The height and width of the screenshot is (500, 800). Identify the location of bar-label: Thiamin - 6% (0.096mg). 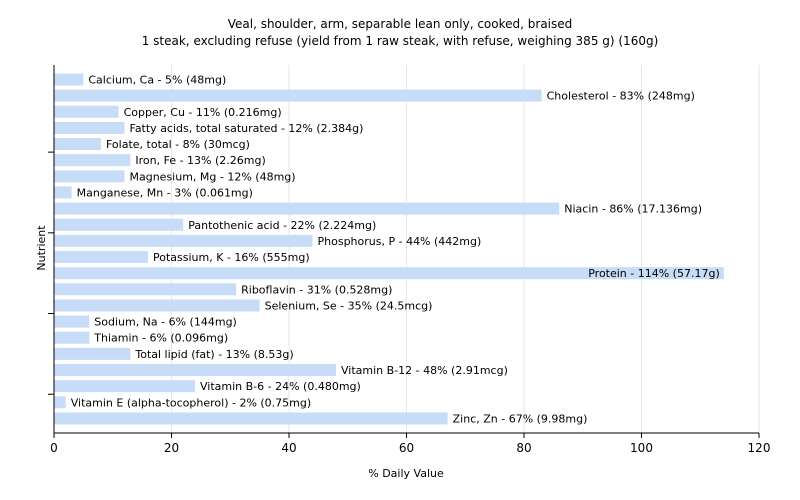
(160, 338).